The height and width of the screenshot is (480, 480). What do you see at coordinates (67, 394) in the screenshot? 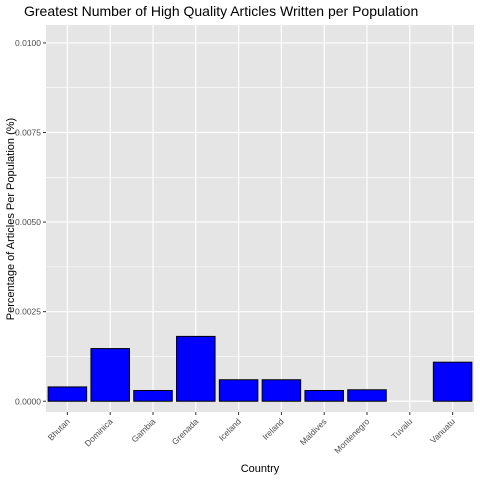
I see `bar-bhutan` at bounding box center [67, 394].